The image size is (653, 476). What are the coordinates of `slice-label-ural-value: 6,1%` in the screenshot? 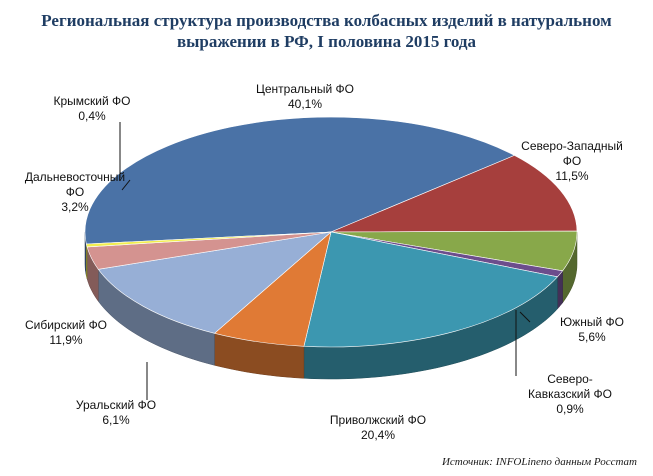 It's located at (116, 420).